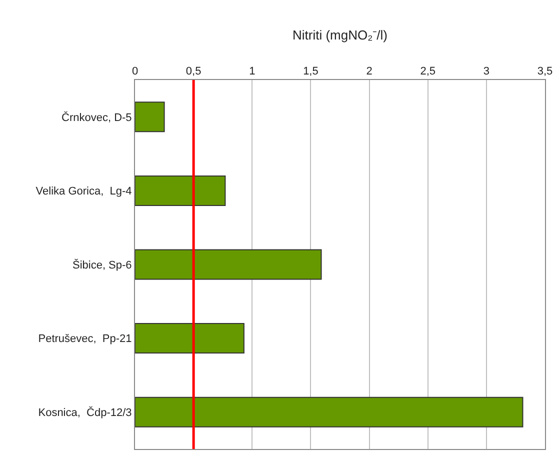 Image resolution: width=560 pixels, height=459 pixels. Describe the element at coordinates (135, 72) in the screenshot. I see `x-tick-label: 0` at that location.